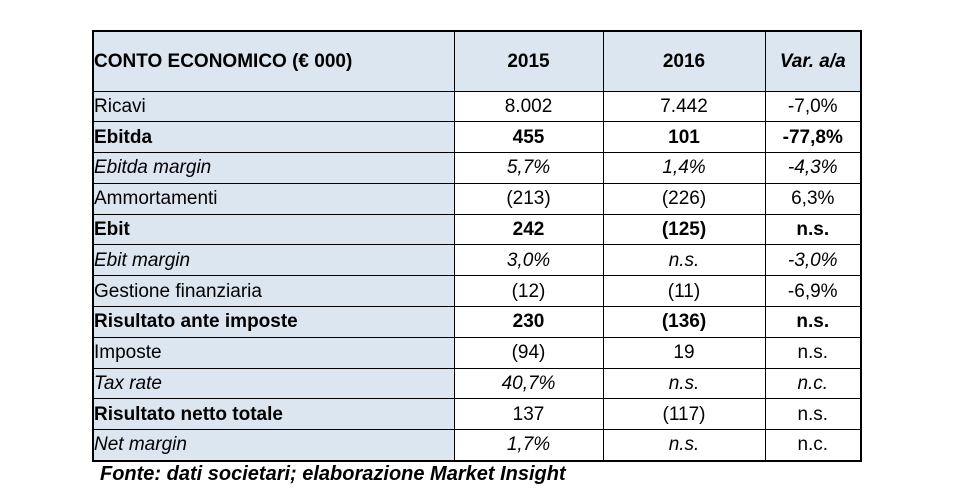 Image resolution: width=955 pixels, height=495 pixels. I want to click on row-label-cell: Tax rate, so click(273, 383).